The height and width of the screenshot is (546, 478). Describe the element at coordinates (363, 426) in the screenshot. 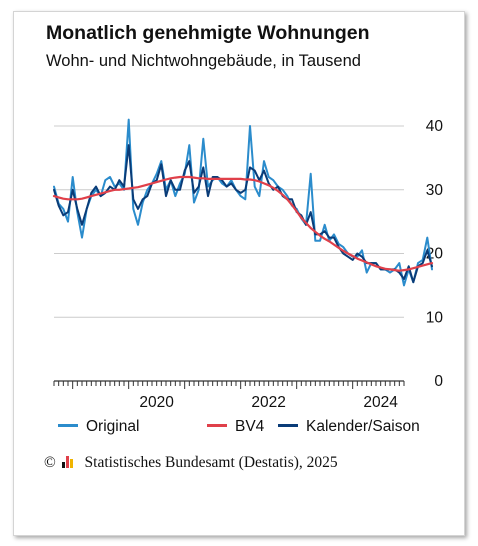

I see `legend-label-kalender-saison: Kalender/Saison` at that location.